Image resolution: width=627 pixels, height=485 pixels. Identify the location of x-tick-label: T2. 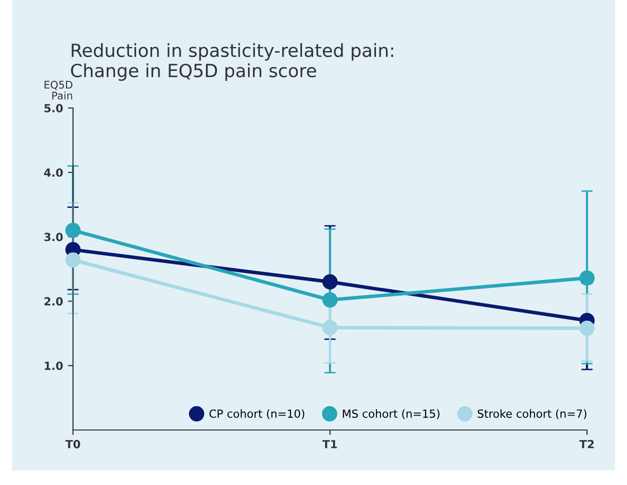
(586, 444).